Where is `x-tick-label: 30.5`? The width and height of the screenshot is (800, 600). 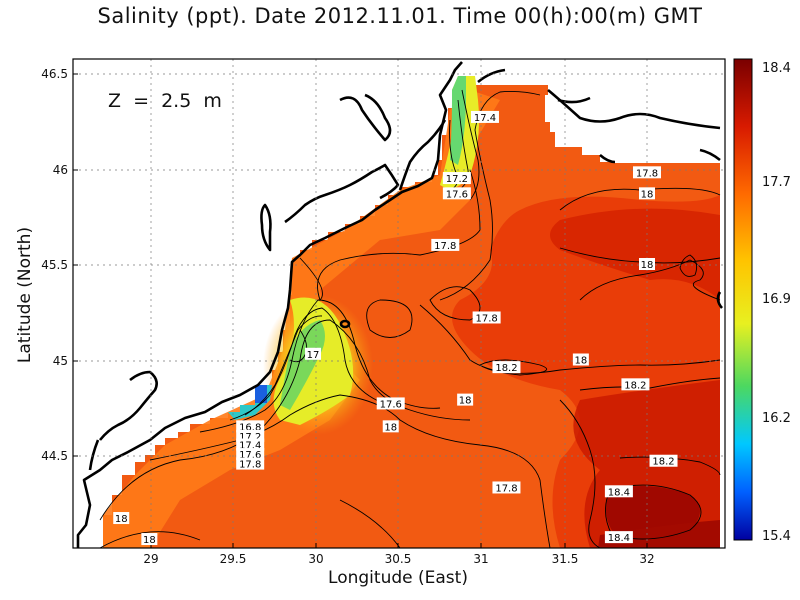 x-tick-label: 30.5 is located at coordinates (398, 559).